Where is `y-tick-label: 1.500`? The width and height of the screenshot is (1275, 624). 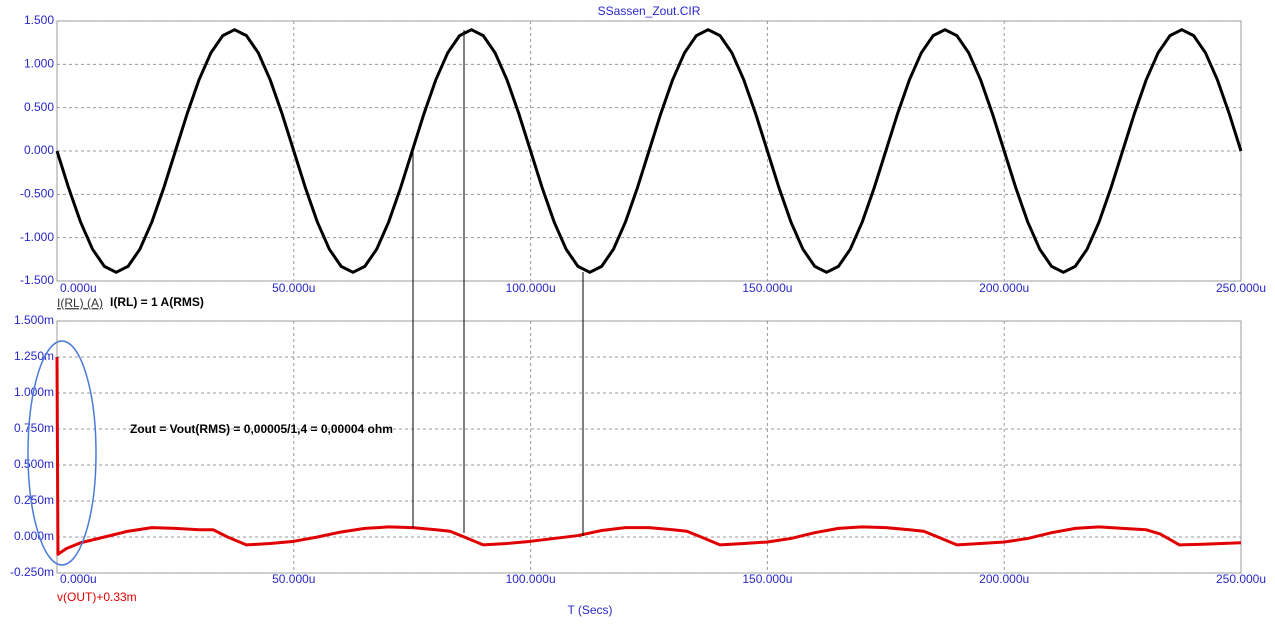 y-tick-label: 1.500 is located at coordinates (39, 20).